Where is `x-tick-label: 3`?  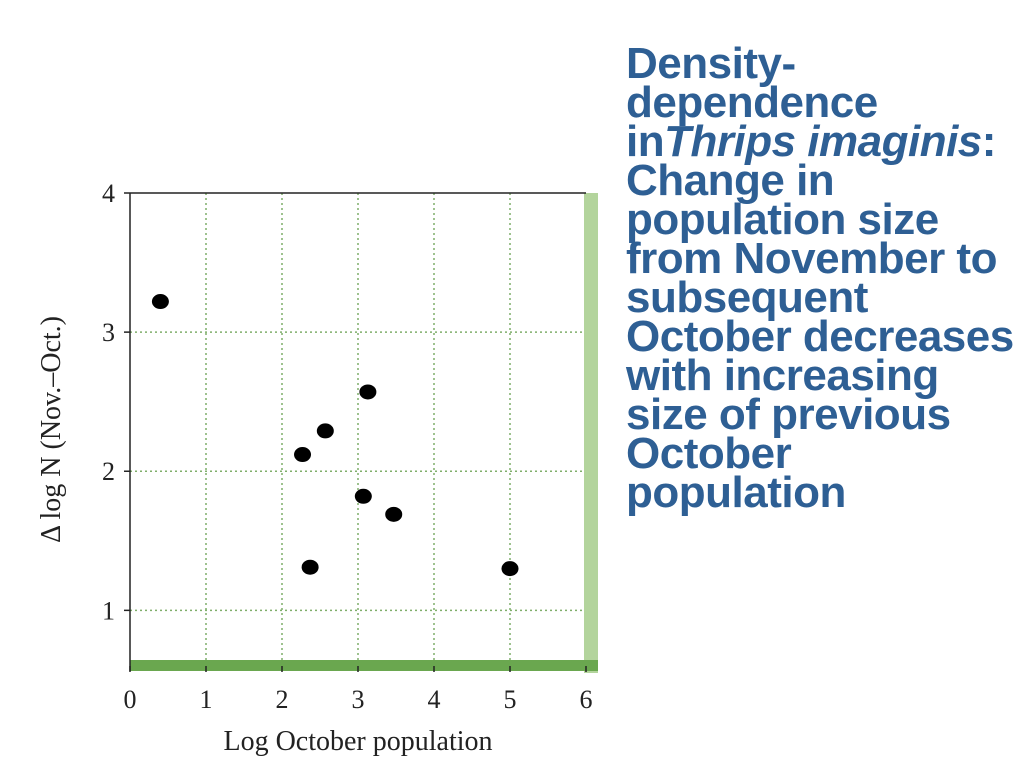
x-tick-label: 3 is located at coordinates (358, 699).